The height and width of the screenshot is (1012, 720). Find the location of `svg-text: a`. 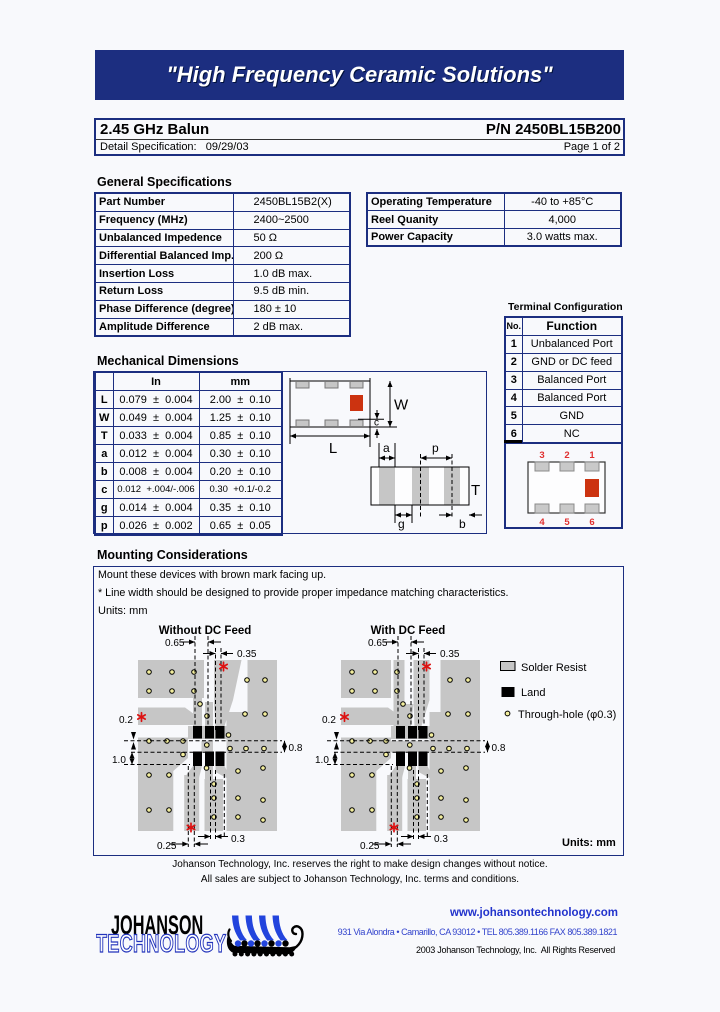

svg-text: a is located at coordinates (386, 448).